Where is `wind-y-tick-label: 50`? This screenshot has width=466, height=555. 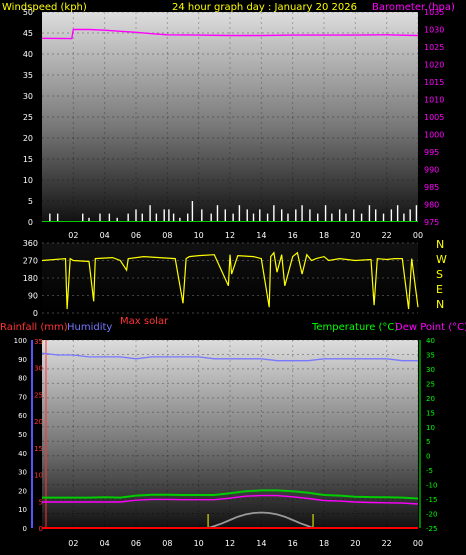 wind-y-tick-label: 50 is located at coordinates (28, 12).